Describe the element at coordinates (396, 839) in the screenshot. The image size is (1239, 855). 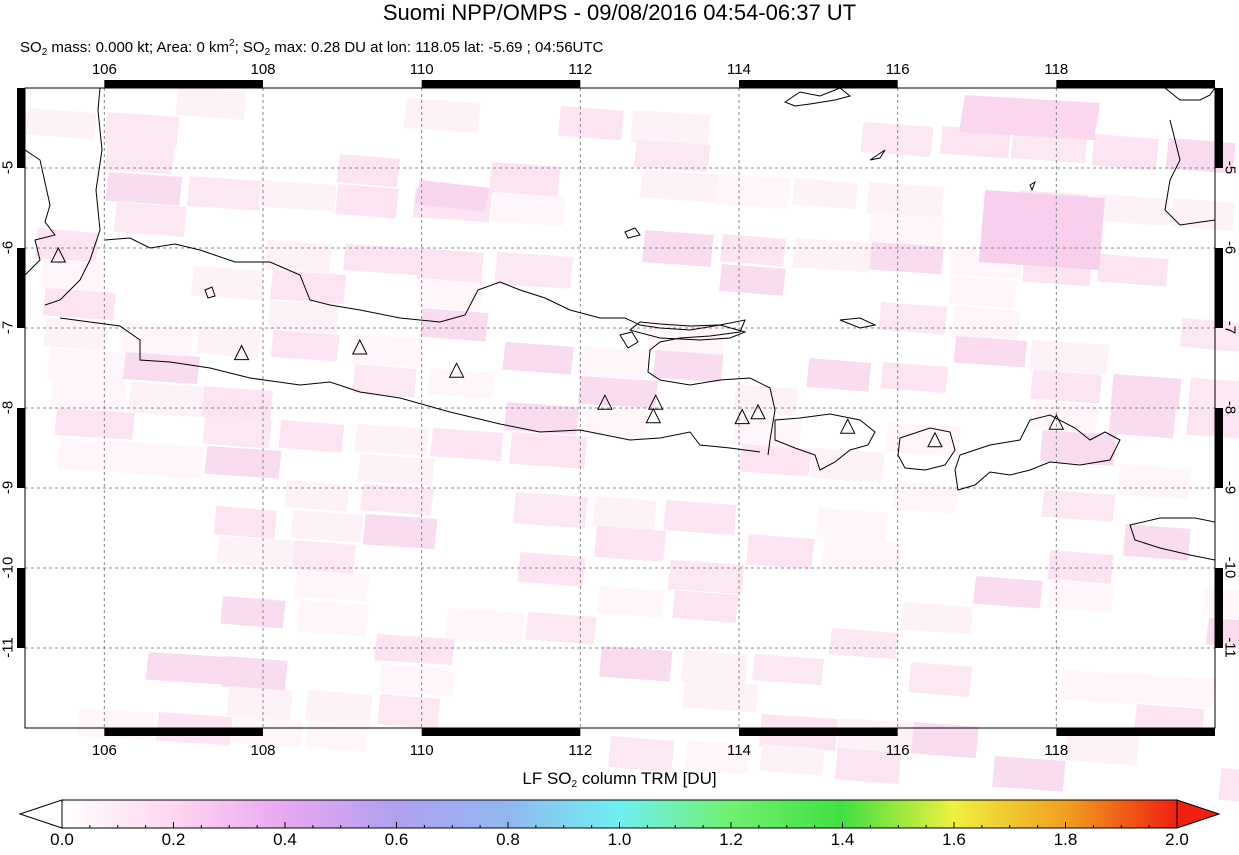
I see `colorbar-tick-label: 0.6` at that location.